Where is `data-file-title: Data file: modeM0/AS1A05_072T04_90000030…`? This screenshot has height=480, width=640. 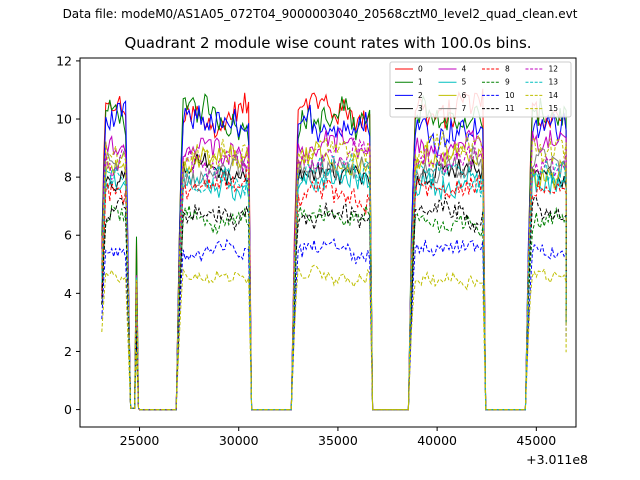 data-file-title: Data file: modeM0/AS1A05_072T04_90000030… is located at coordinates (320, 14).